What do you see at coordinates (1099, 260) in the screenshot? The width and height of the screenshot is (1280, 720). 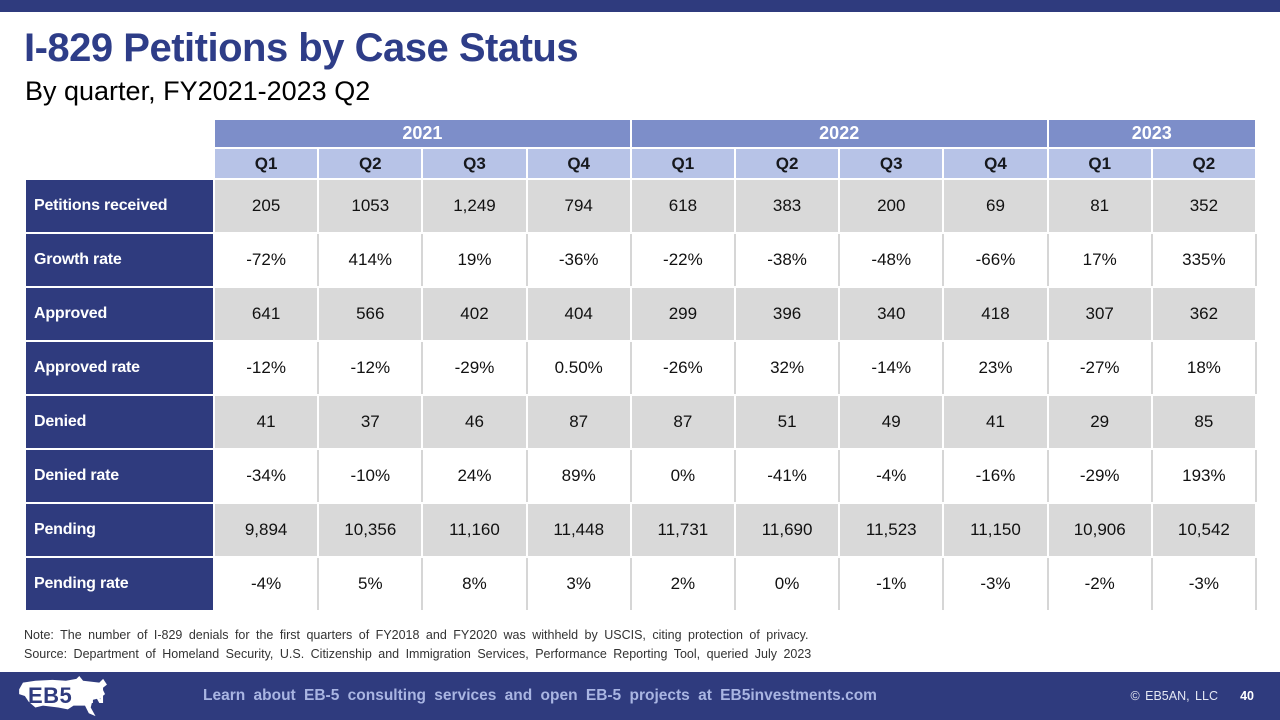 I see `value-cell: 17%` at bounding box center [1099, 260].